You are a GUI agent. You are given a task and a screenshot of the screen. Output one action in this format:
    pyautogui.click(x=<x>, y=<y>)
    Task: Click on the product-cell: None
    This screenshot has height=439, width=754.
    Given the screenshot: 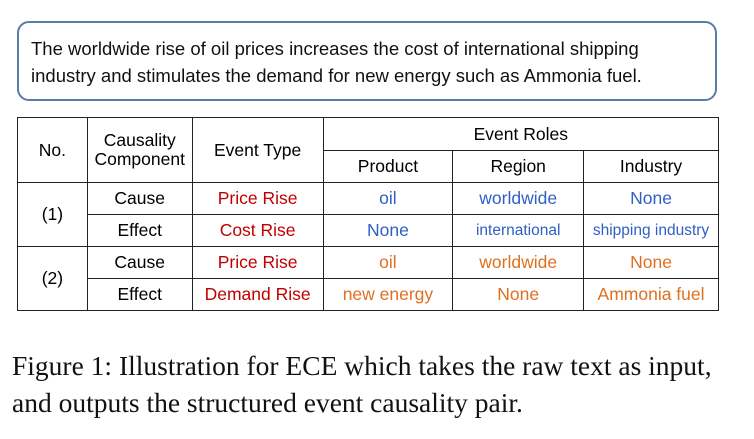 What is the action you would take?
    pyautogui.click(x=388, y=230)
    